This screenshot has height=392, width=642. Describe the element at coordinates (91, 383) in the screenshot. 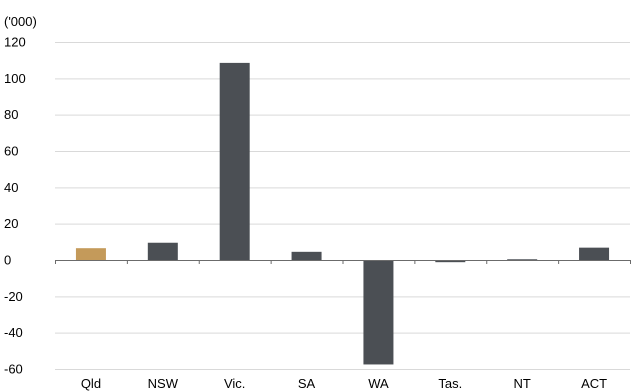

I see `x-tick-label-qld: Qld` at that location.